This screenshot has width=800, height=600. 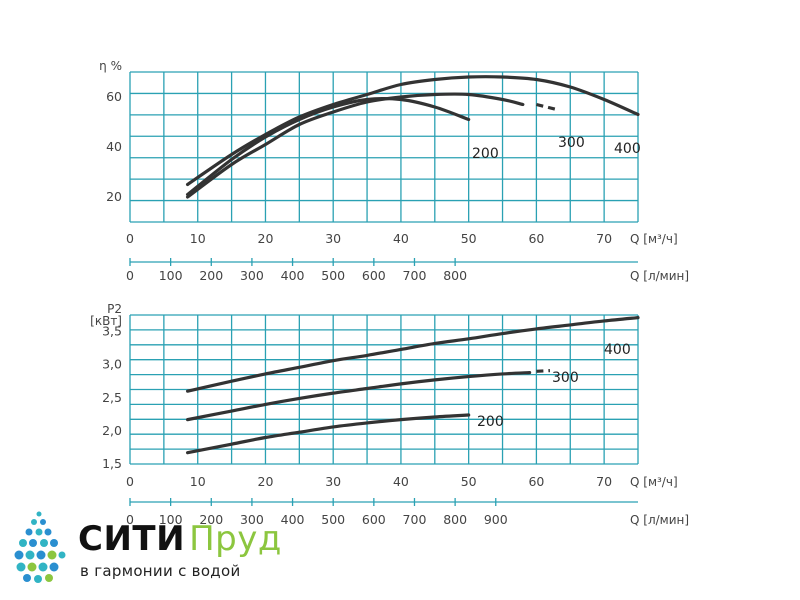 I want to click on y-axis-title: η %, so click(x=110, y=66).